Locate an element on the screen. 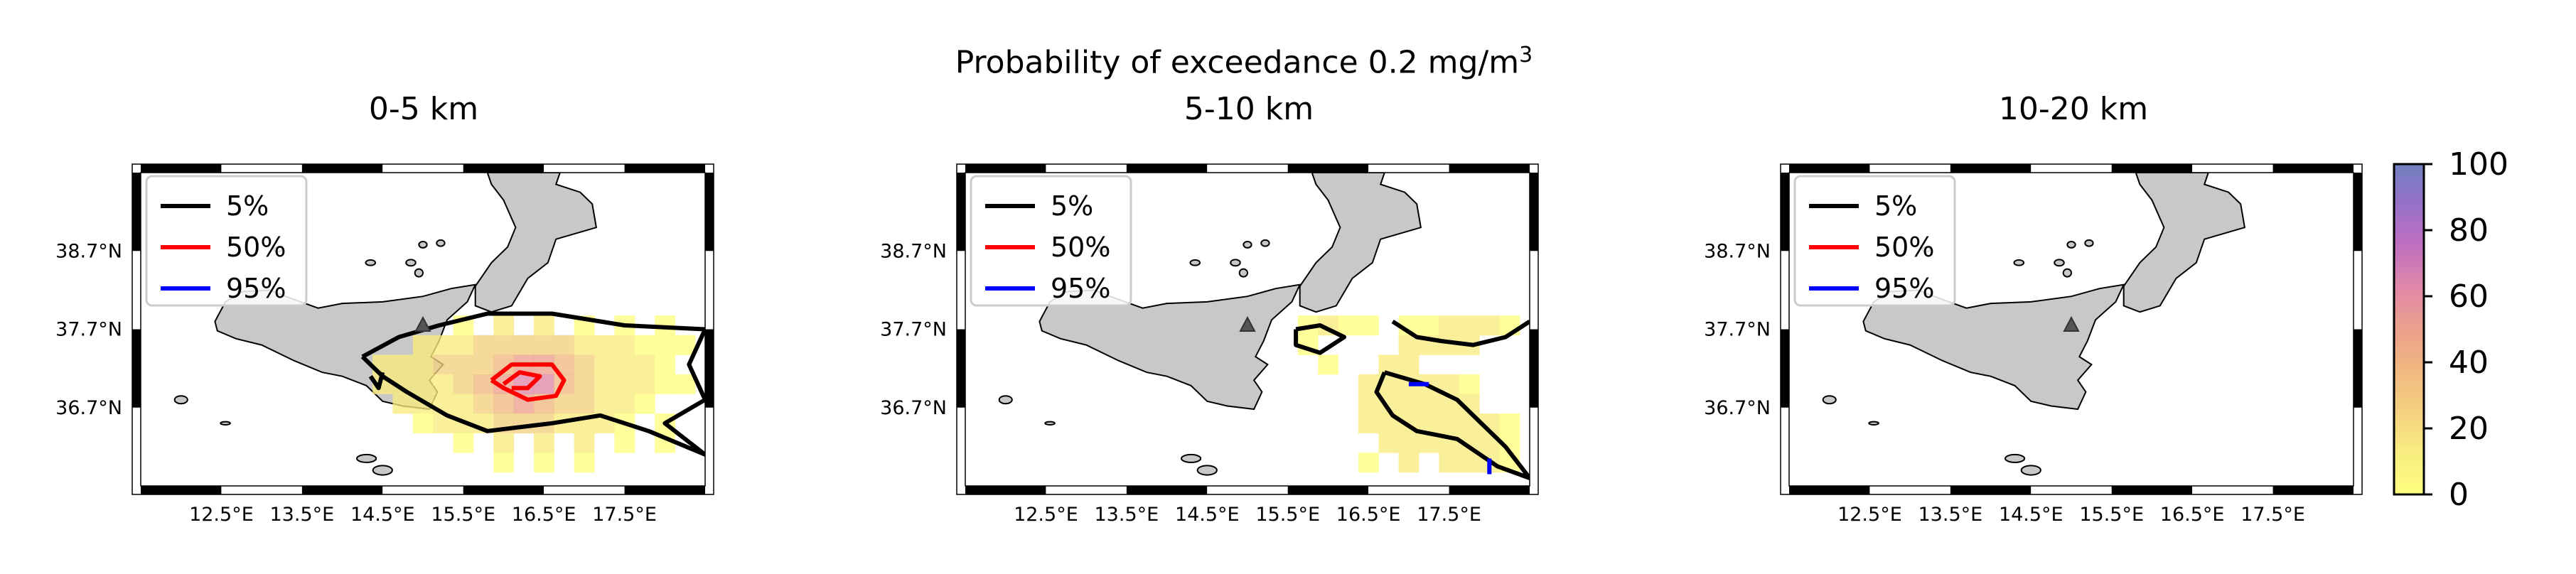  legend-box is located at coordinates (226, 241).